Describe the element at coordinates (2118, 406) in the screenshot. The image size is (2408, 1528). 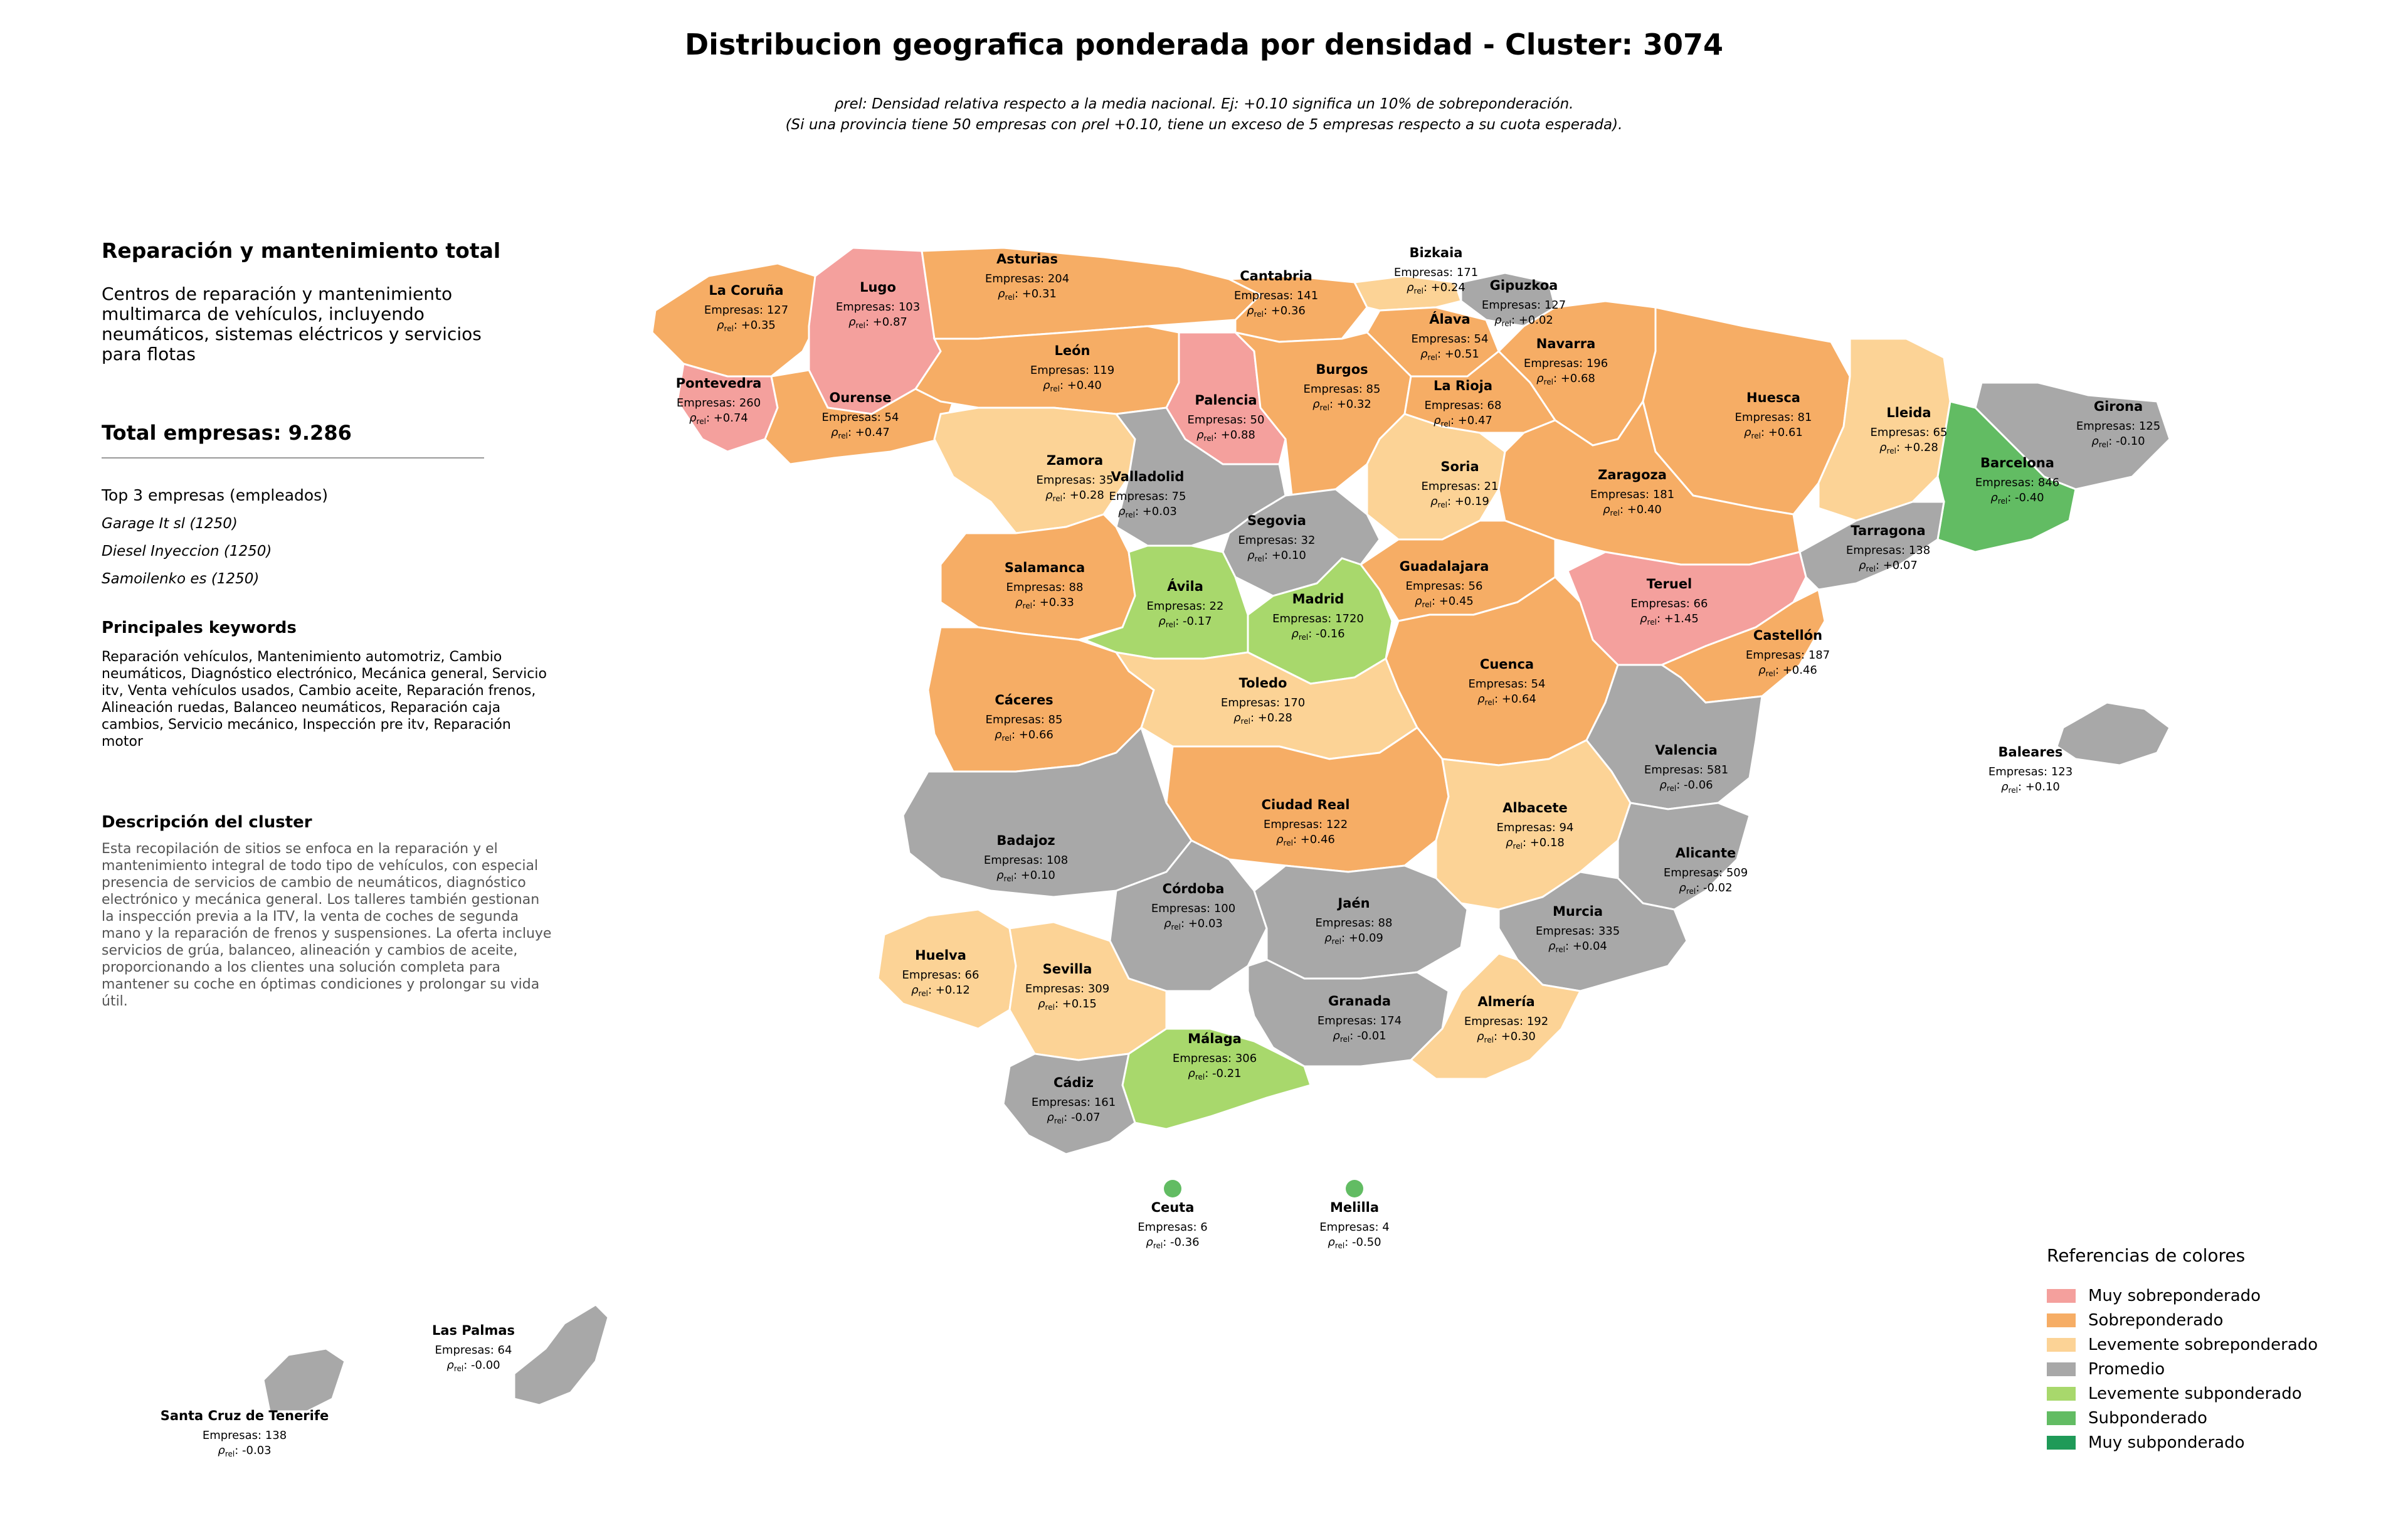
I see `province-name: Girona` at that location.